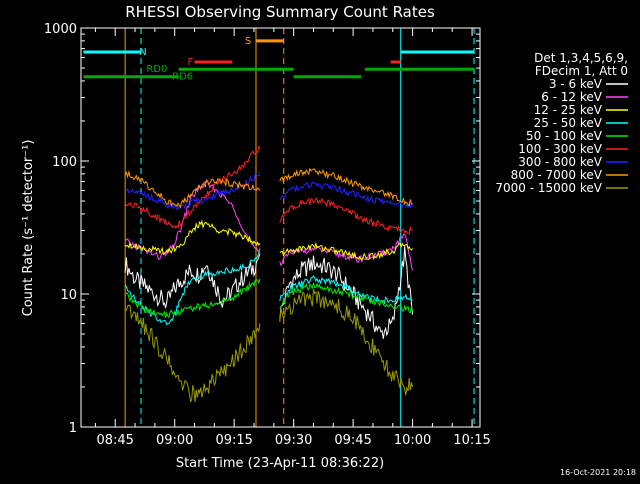 The width and height of the screenshot is (640, 484). What do you see at coordinates (28, 228) in the screenshot?
I see `y-axis-label: Count Rate (s⁻¹ detector⁻¹)` at bounding box center [28, 228].